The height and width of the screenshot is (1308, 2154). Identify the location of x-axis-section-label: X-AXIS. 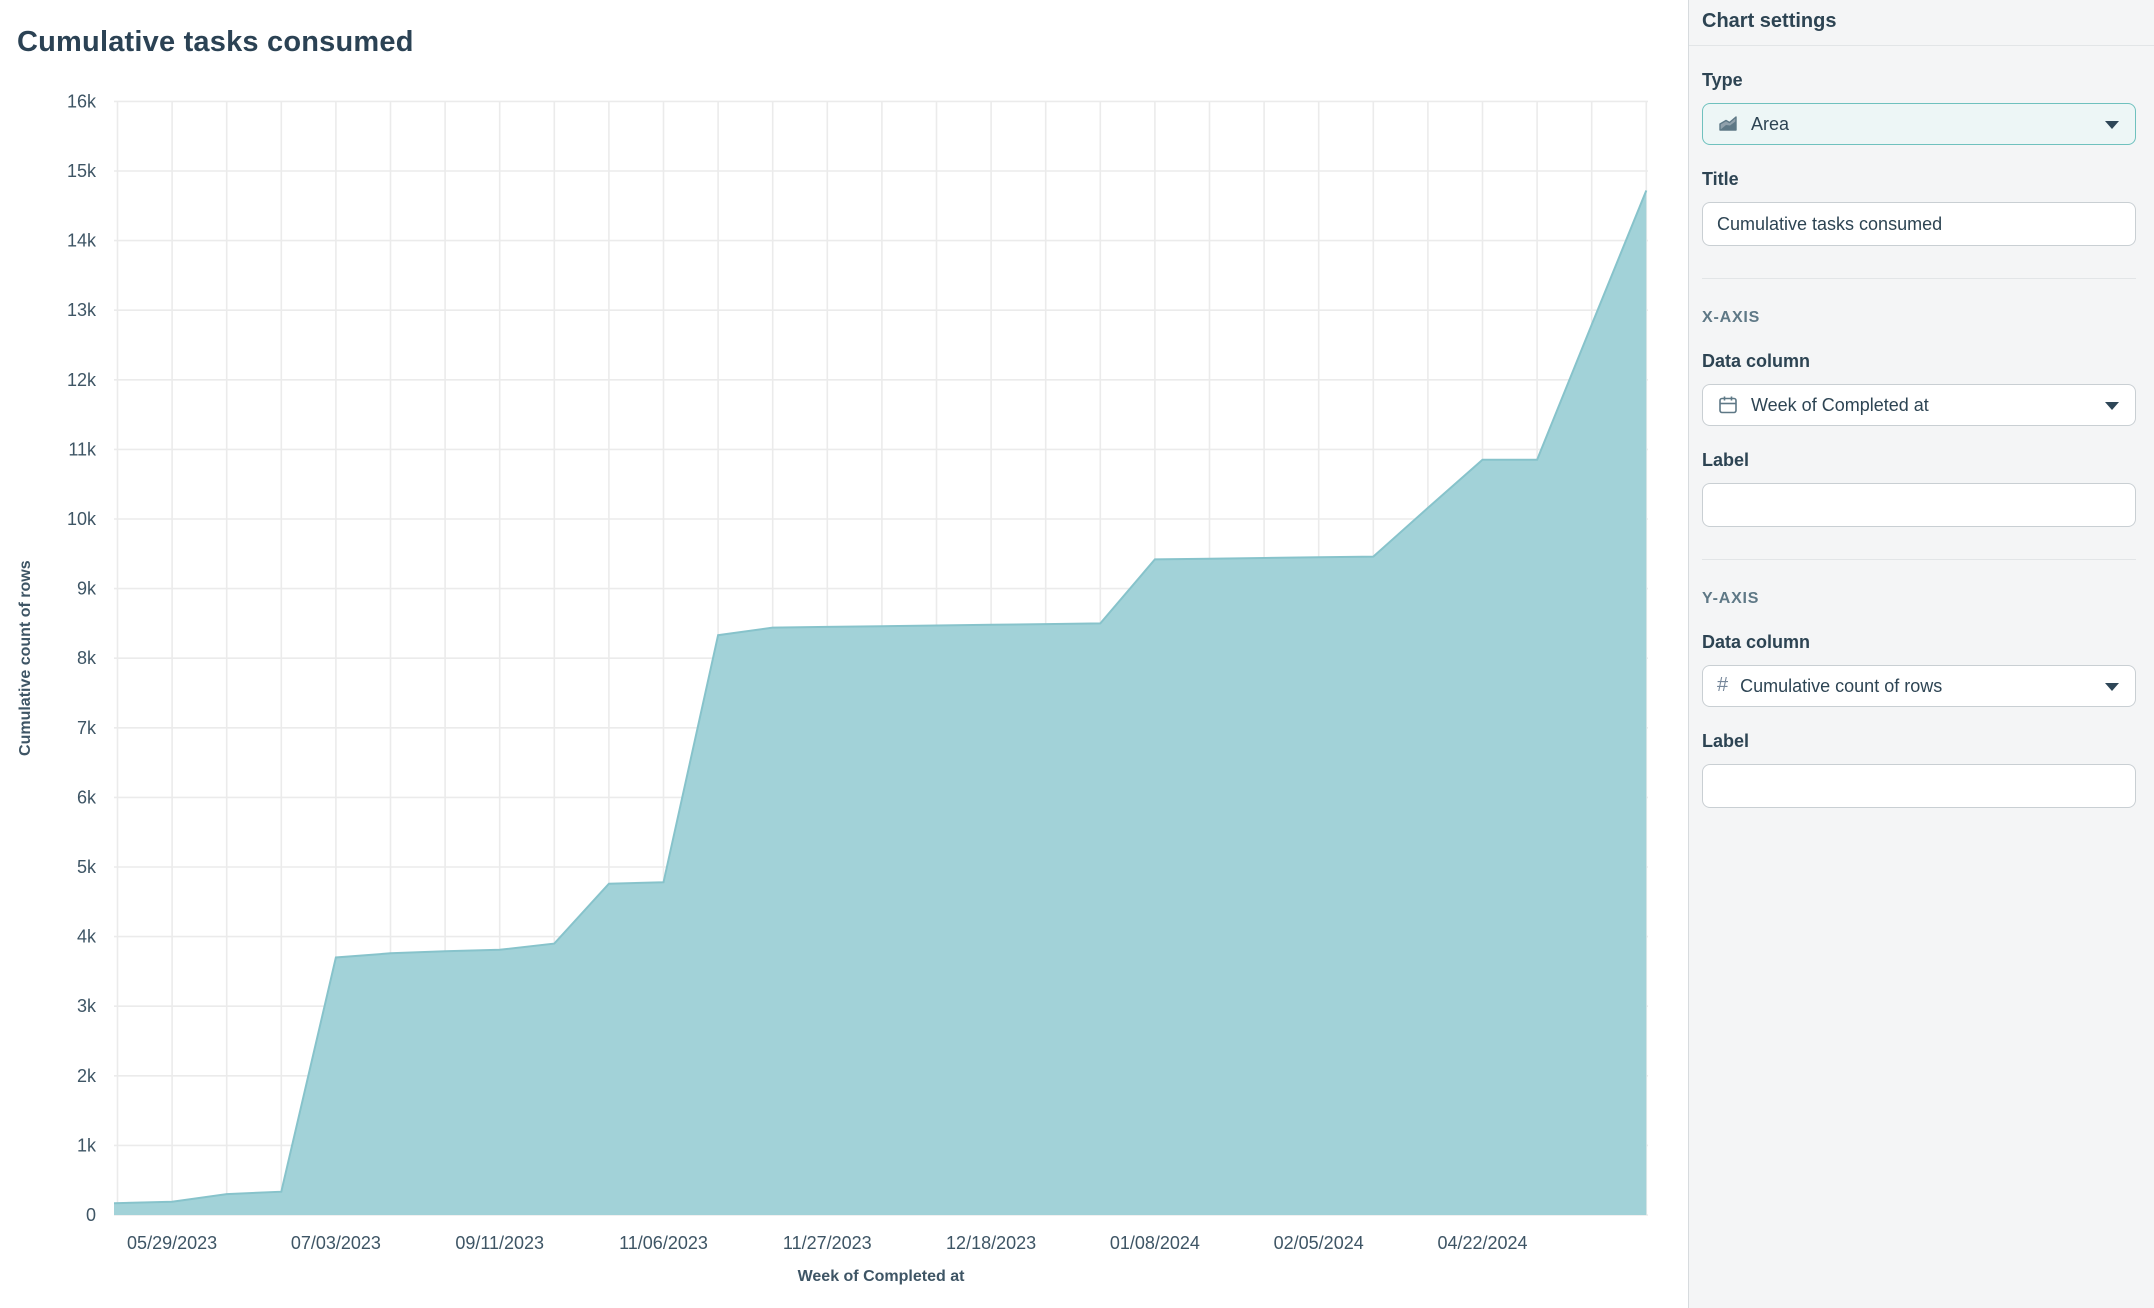
(1731, 317).